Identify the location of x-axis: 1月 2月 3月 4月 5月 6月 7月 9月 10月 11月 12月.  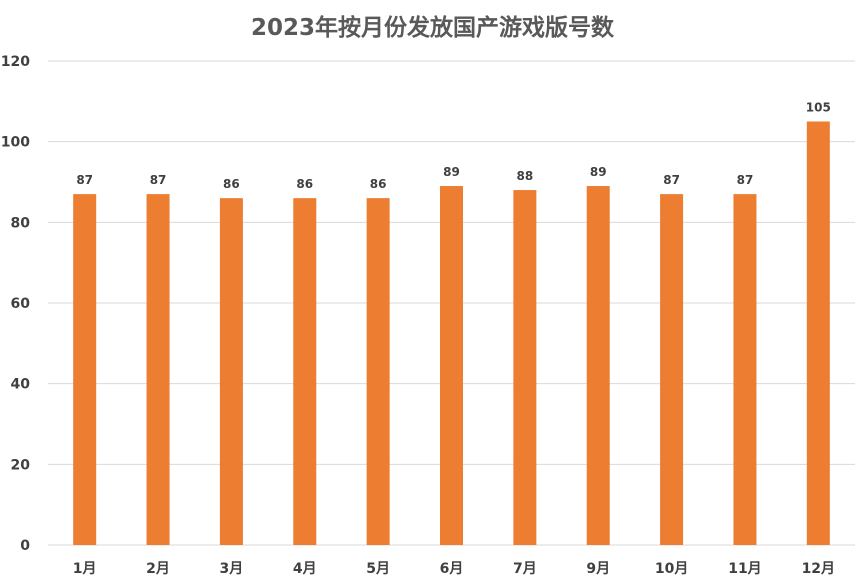
(454, 569).